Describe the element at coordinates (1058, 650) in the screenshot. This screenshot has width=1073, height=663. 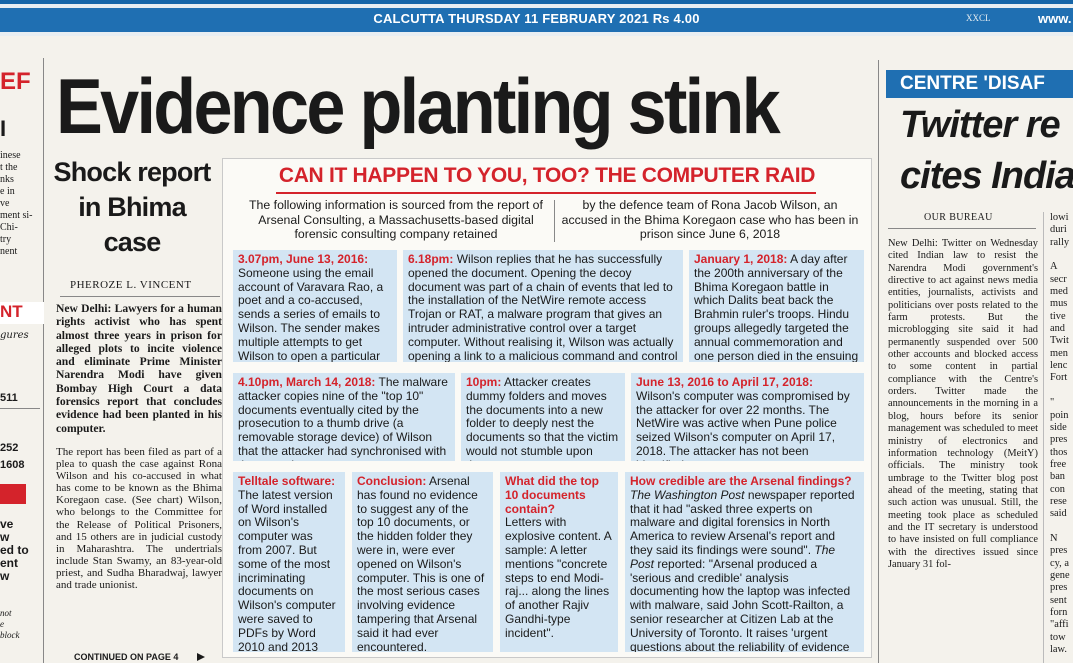
I see `adjacent-line: law.` at that location.